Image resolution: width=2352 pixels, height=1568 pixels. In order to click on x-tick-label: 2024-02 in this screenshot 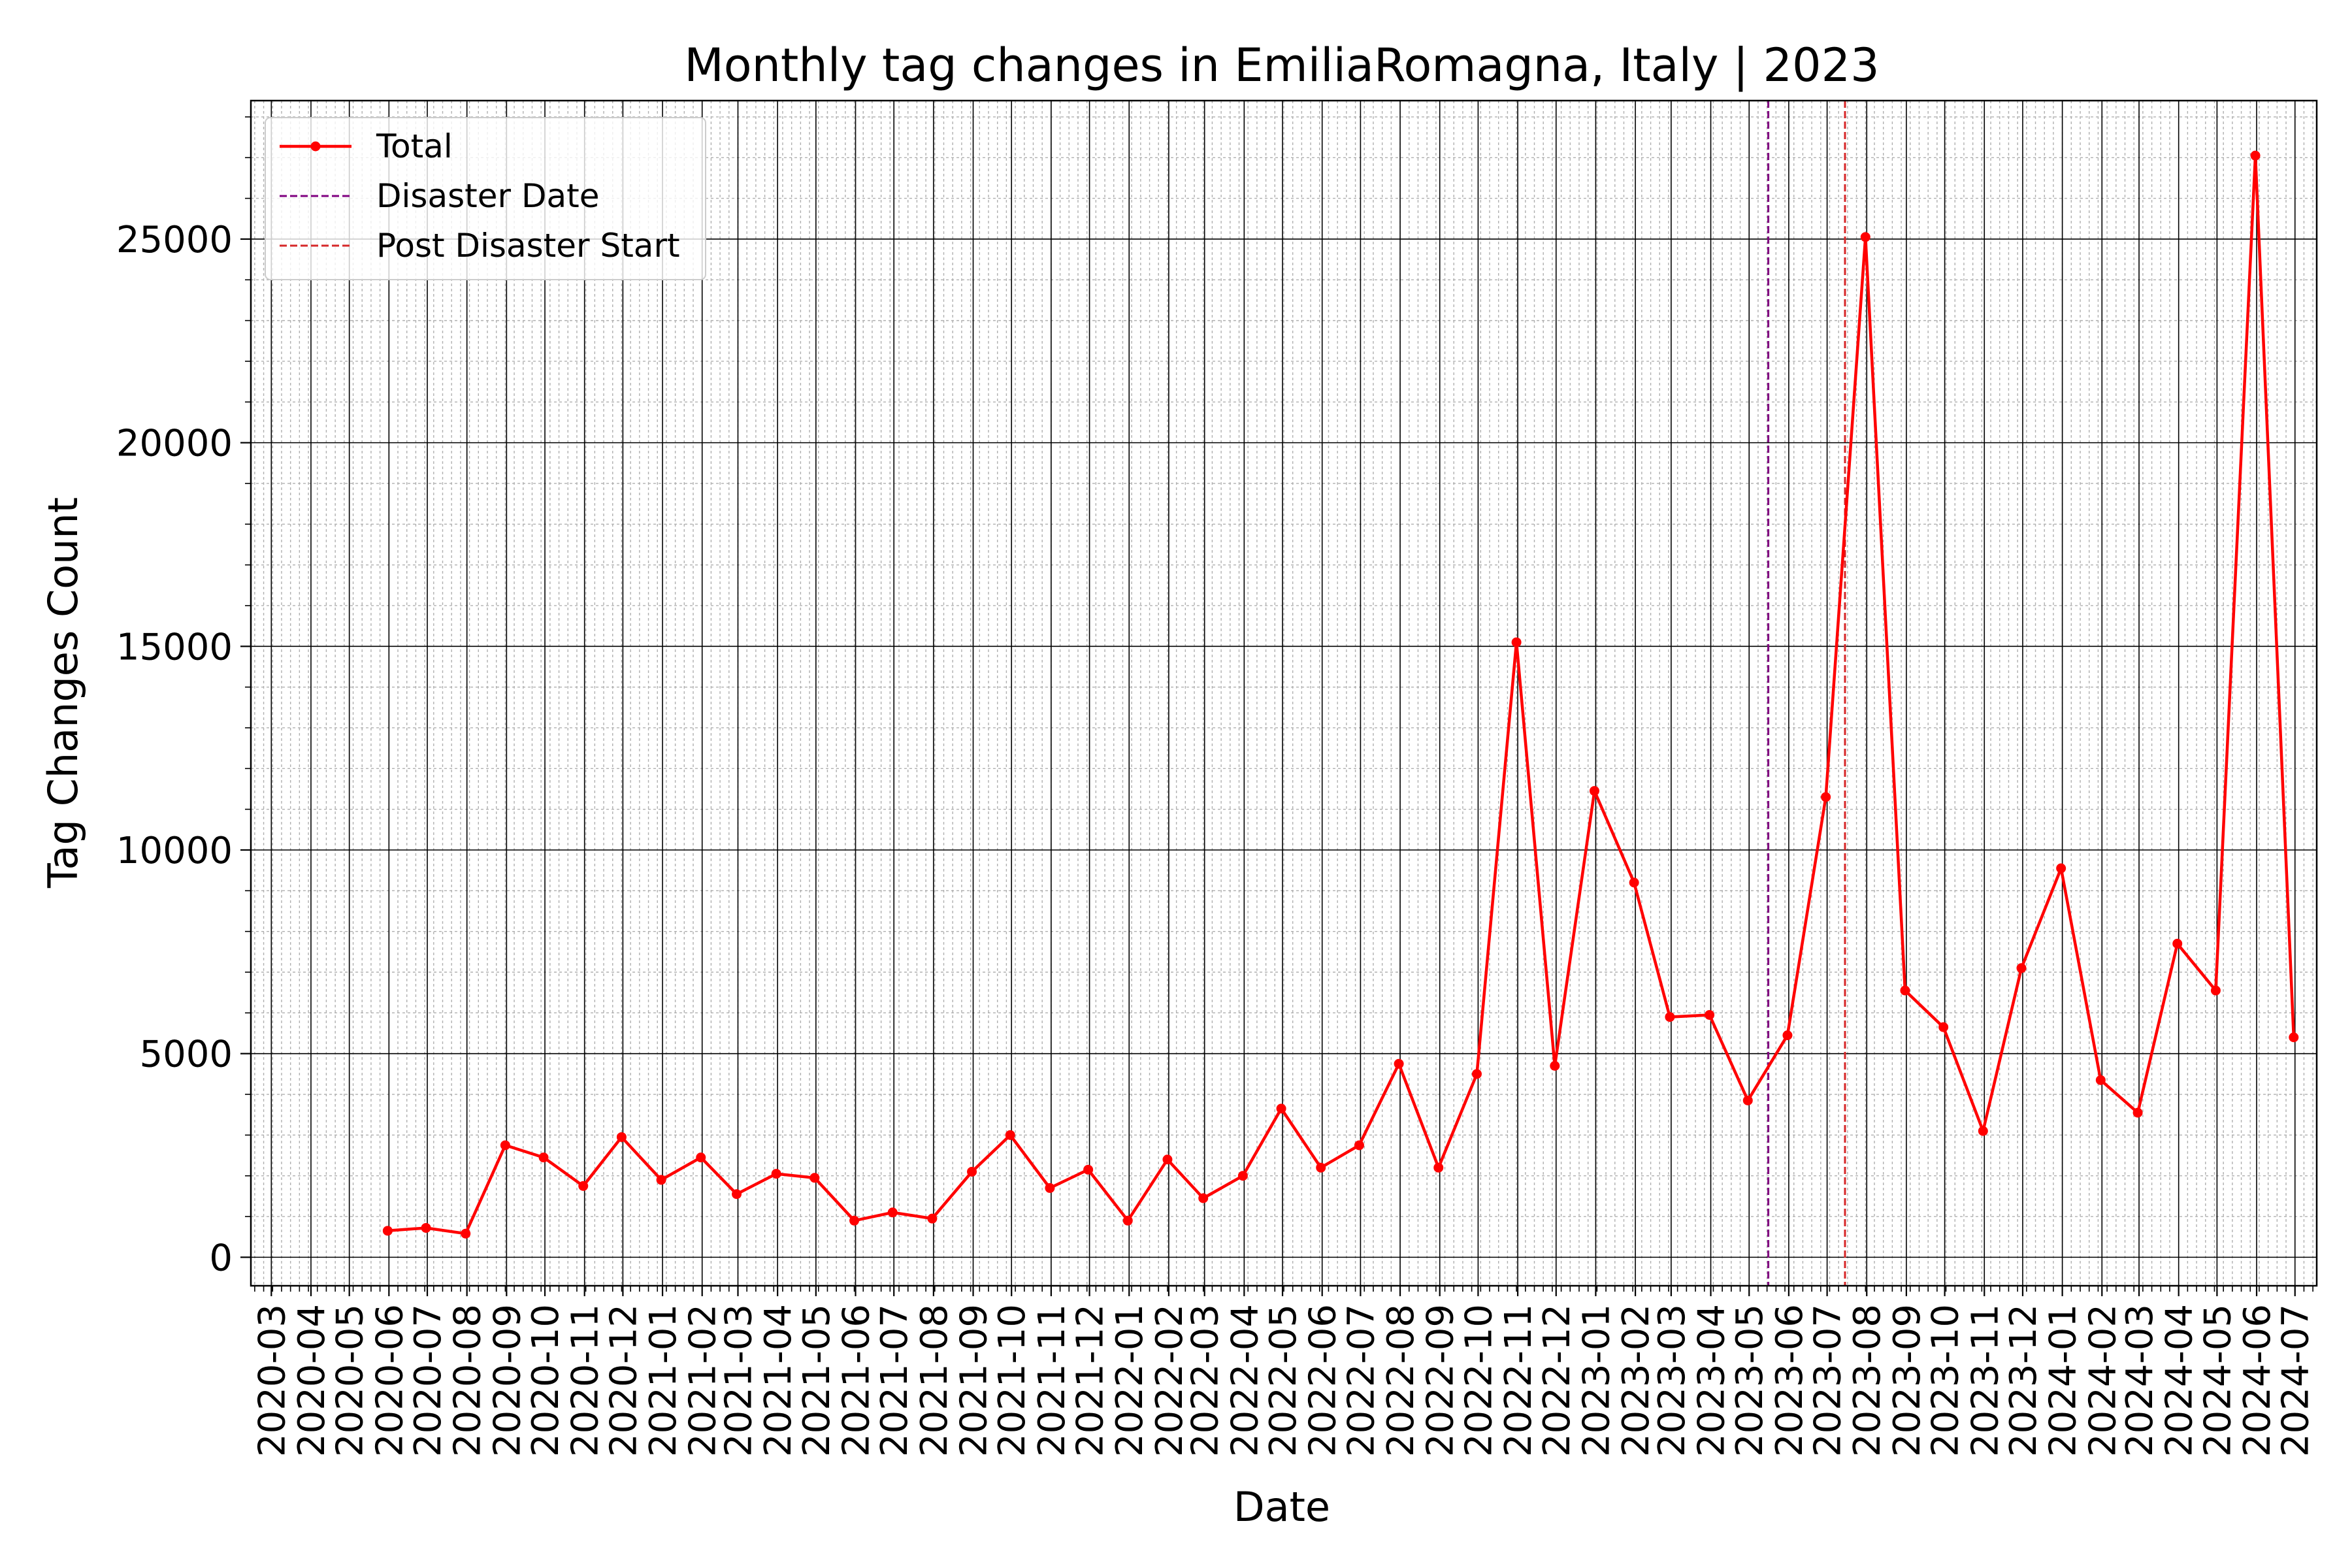, I will do `click(2103, 1380)`.